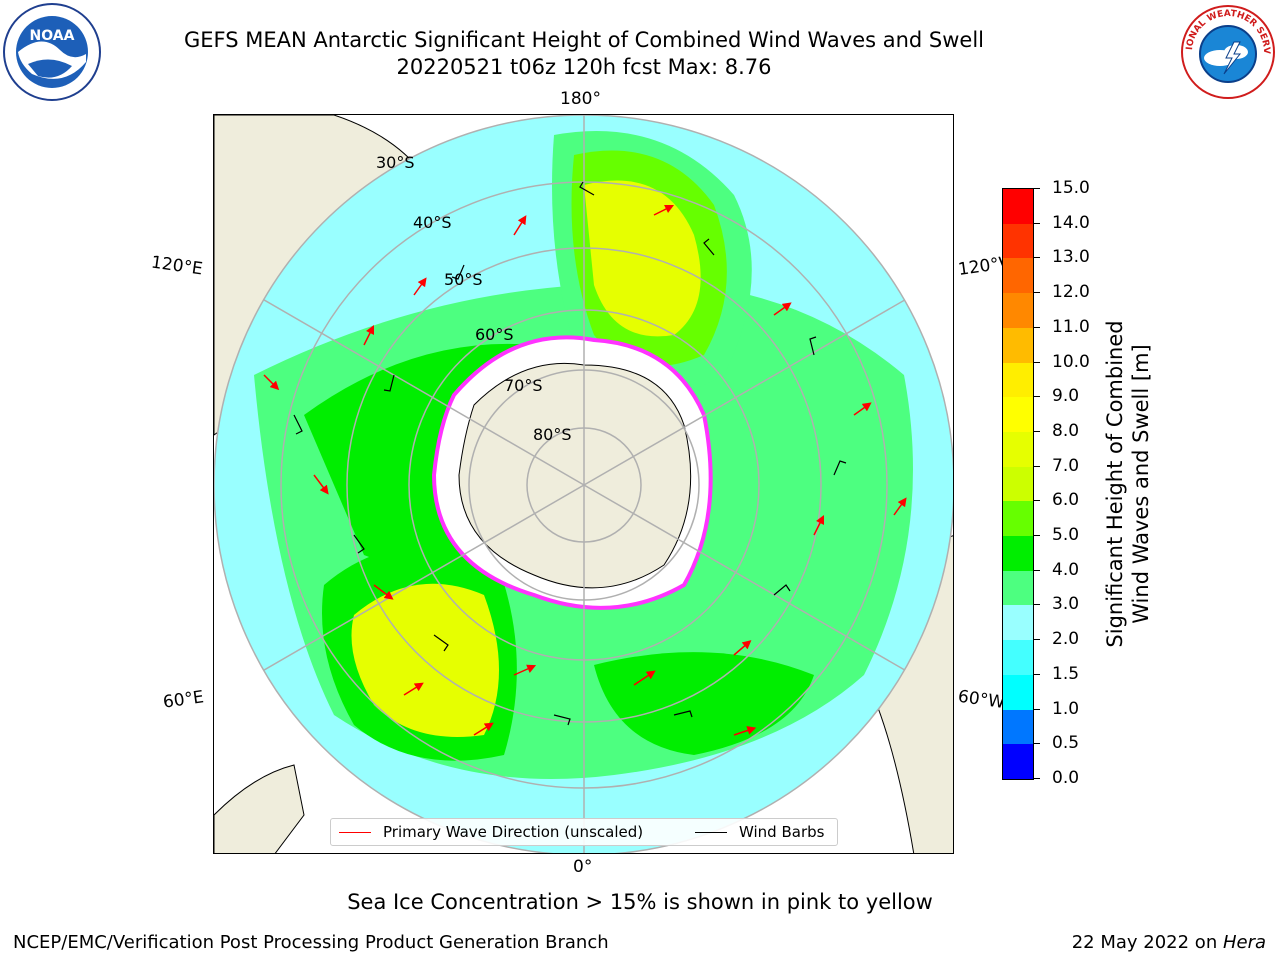  I want to click on nws-logo: NATIONAL WEATHER SERVICE, so click(1226, 50).